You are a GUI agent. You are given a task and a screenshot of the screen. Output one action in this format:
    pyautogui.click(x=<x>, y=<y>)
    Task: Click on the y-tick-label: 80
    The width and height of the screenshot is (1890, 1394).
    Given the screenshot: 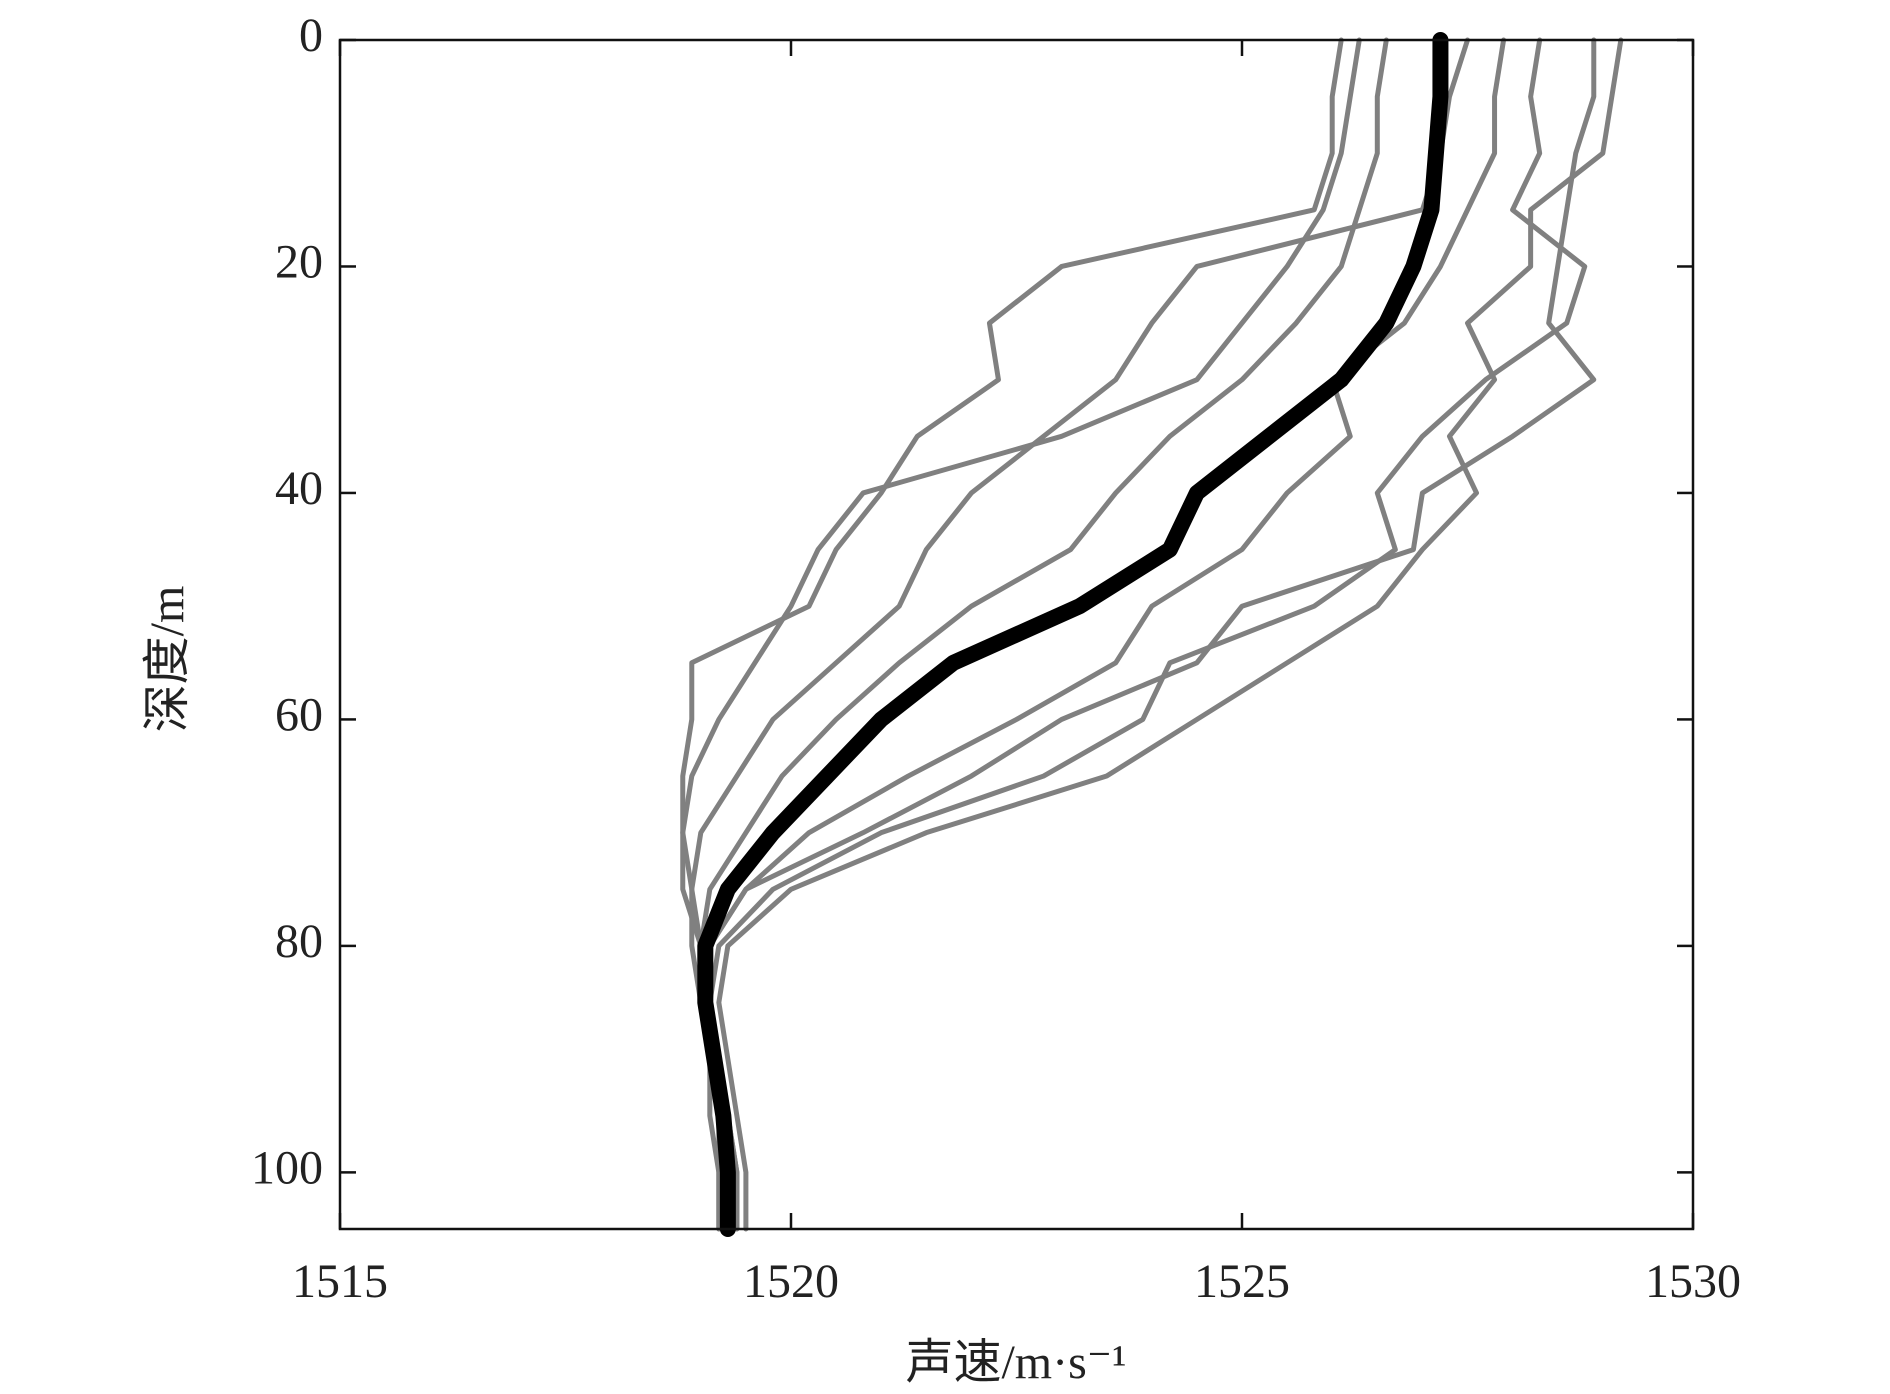 What is the action you would take?
    pyautogui.click(x=299, y=941)
    